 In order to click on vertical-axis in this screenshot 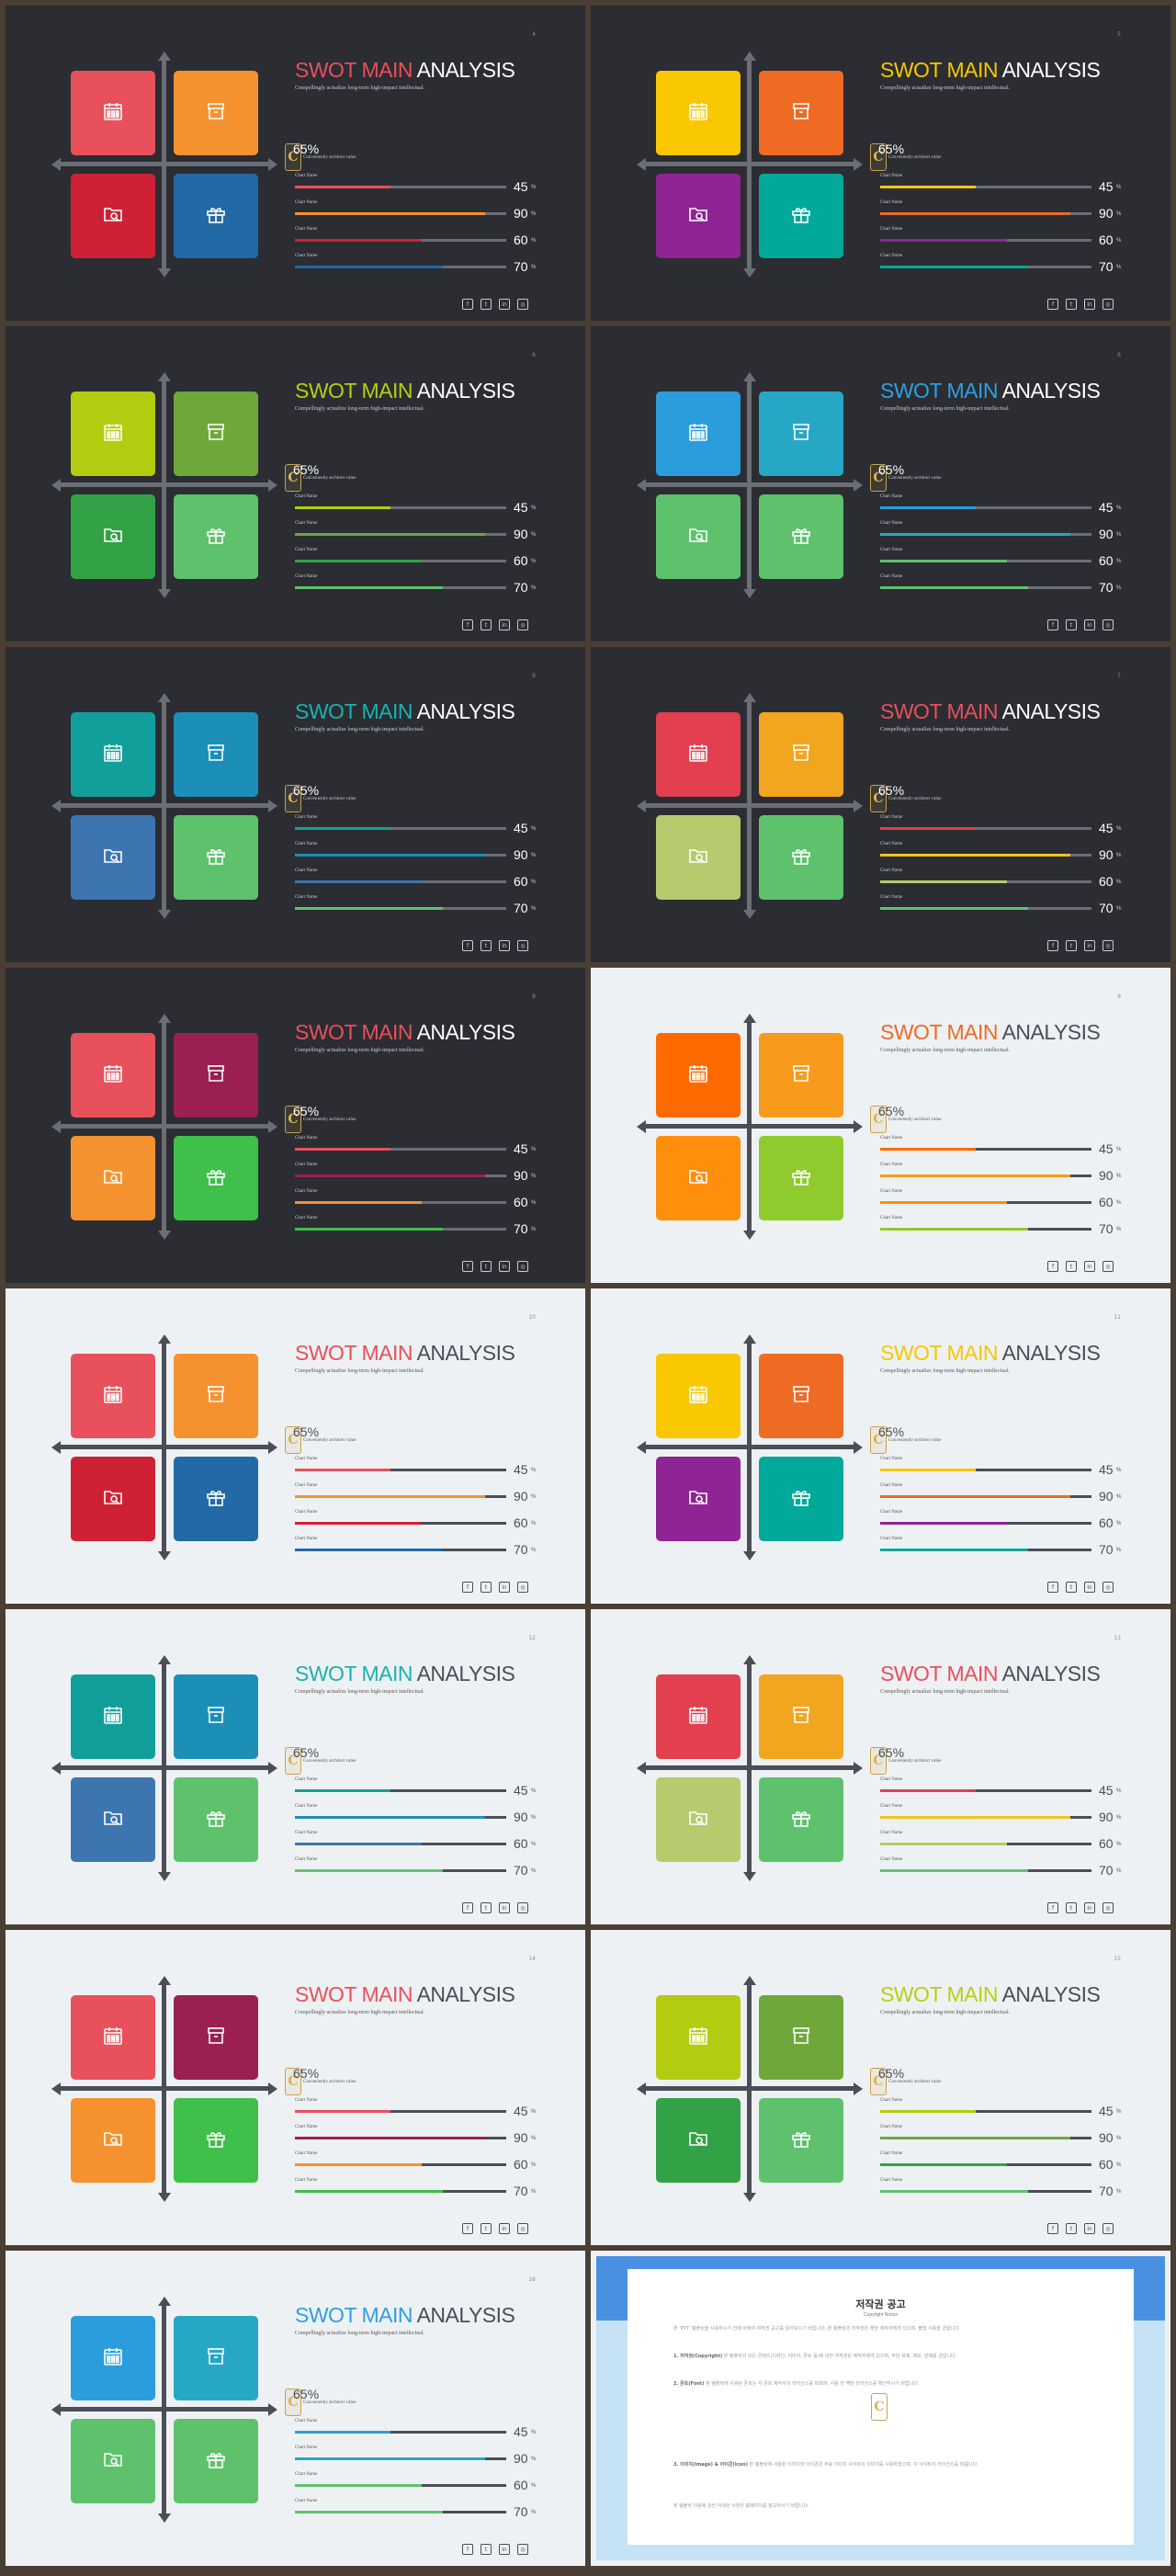, I will do `click(164, 165)`.